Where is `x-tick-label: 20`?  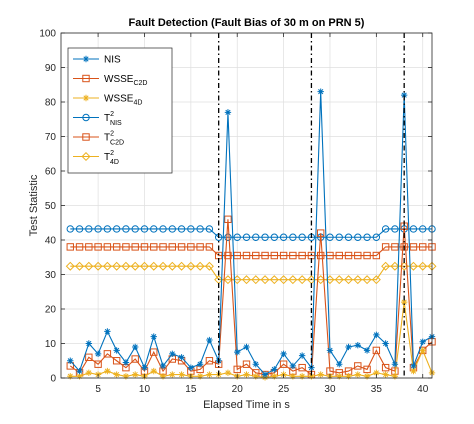 x-tick-label: 20 is located at coordinates (238, 389).